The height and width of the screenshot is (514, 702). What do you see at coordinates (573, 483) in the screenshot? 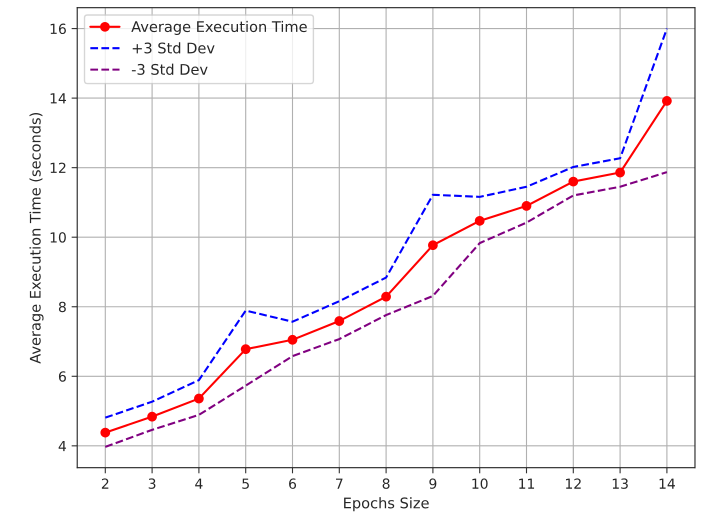
I see `x-tick-label: 12` at bounding box center [573, 483].